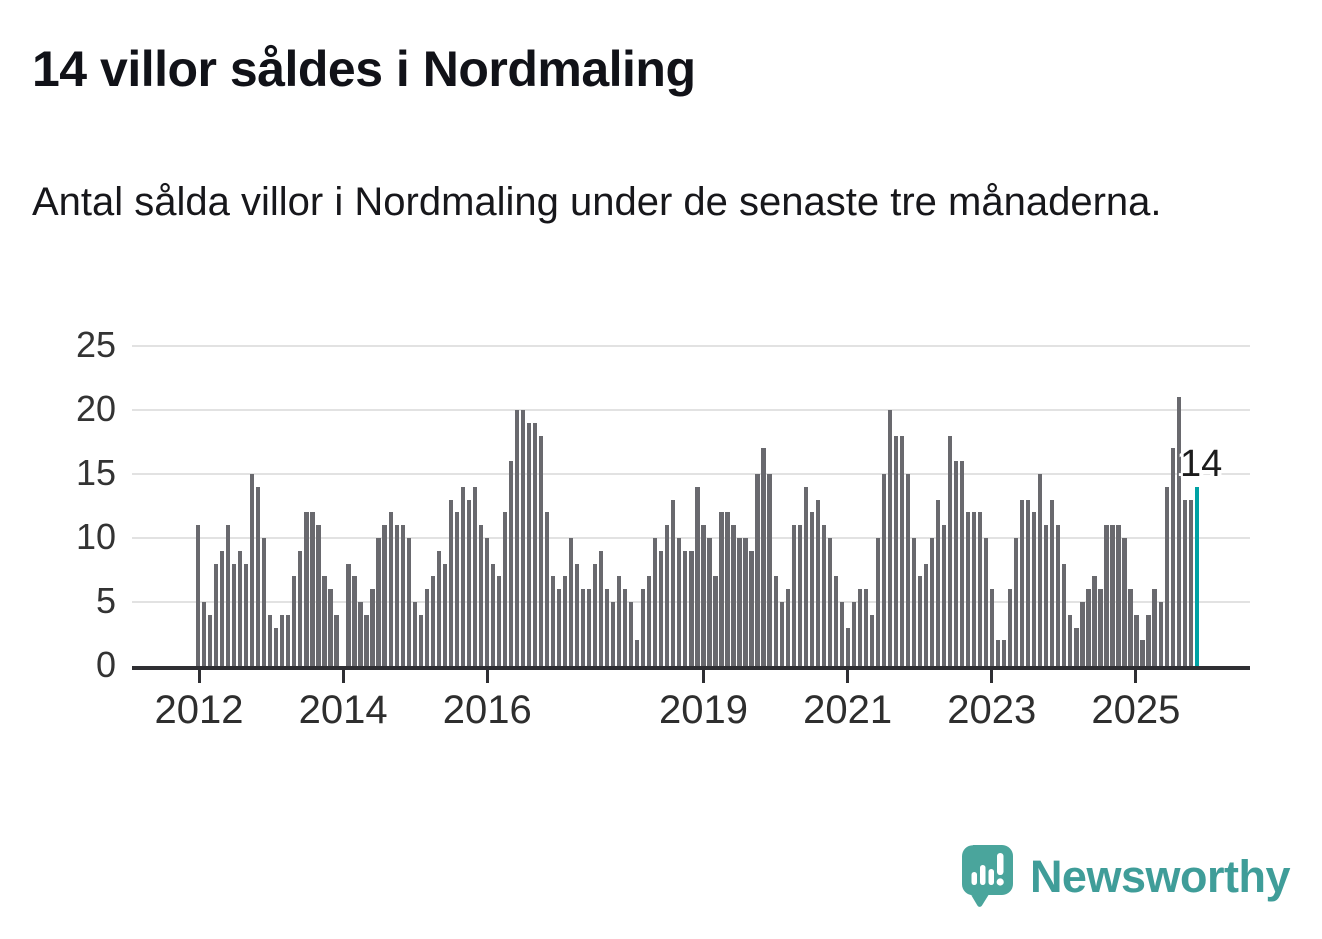 Image resolution: width=1322 pixels, height=939 pixels. I want to click on logo-exclamation, so click(1000, 864).